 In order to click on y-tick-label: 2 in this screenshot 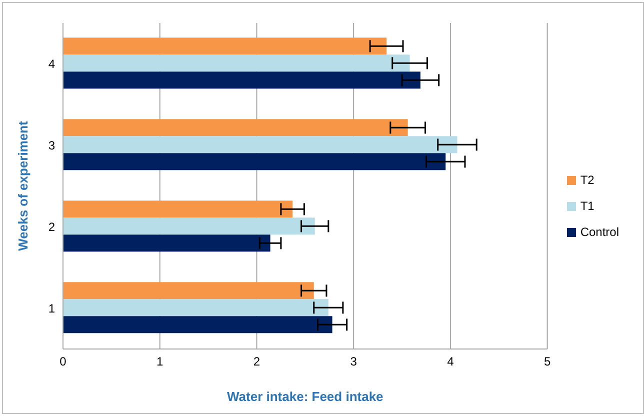, I will do `click(52, 227)`.